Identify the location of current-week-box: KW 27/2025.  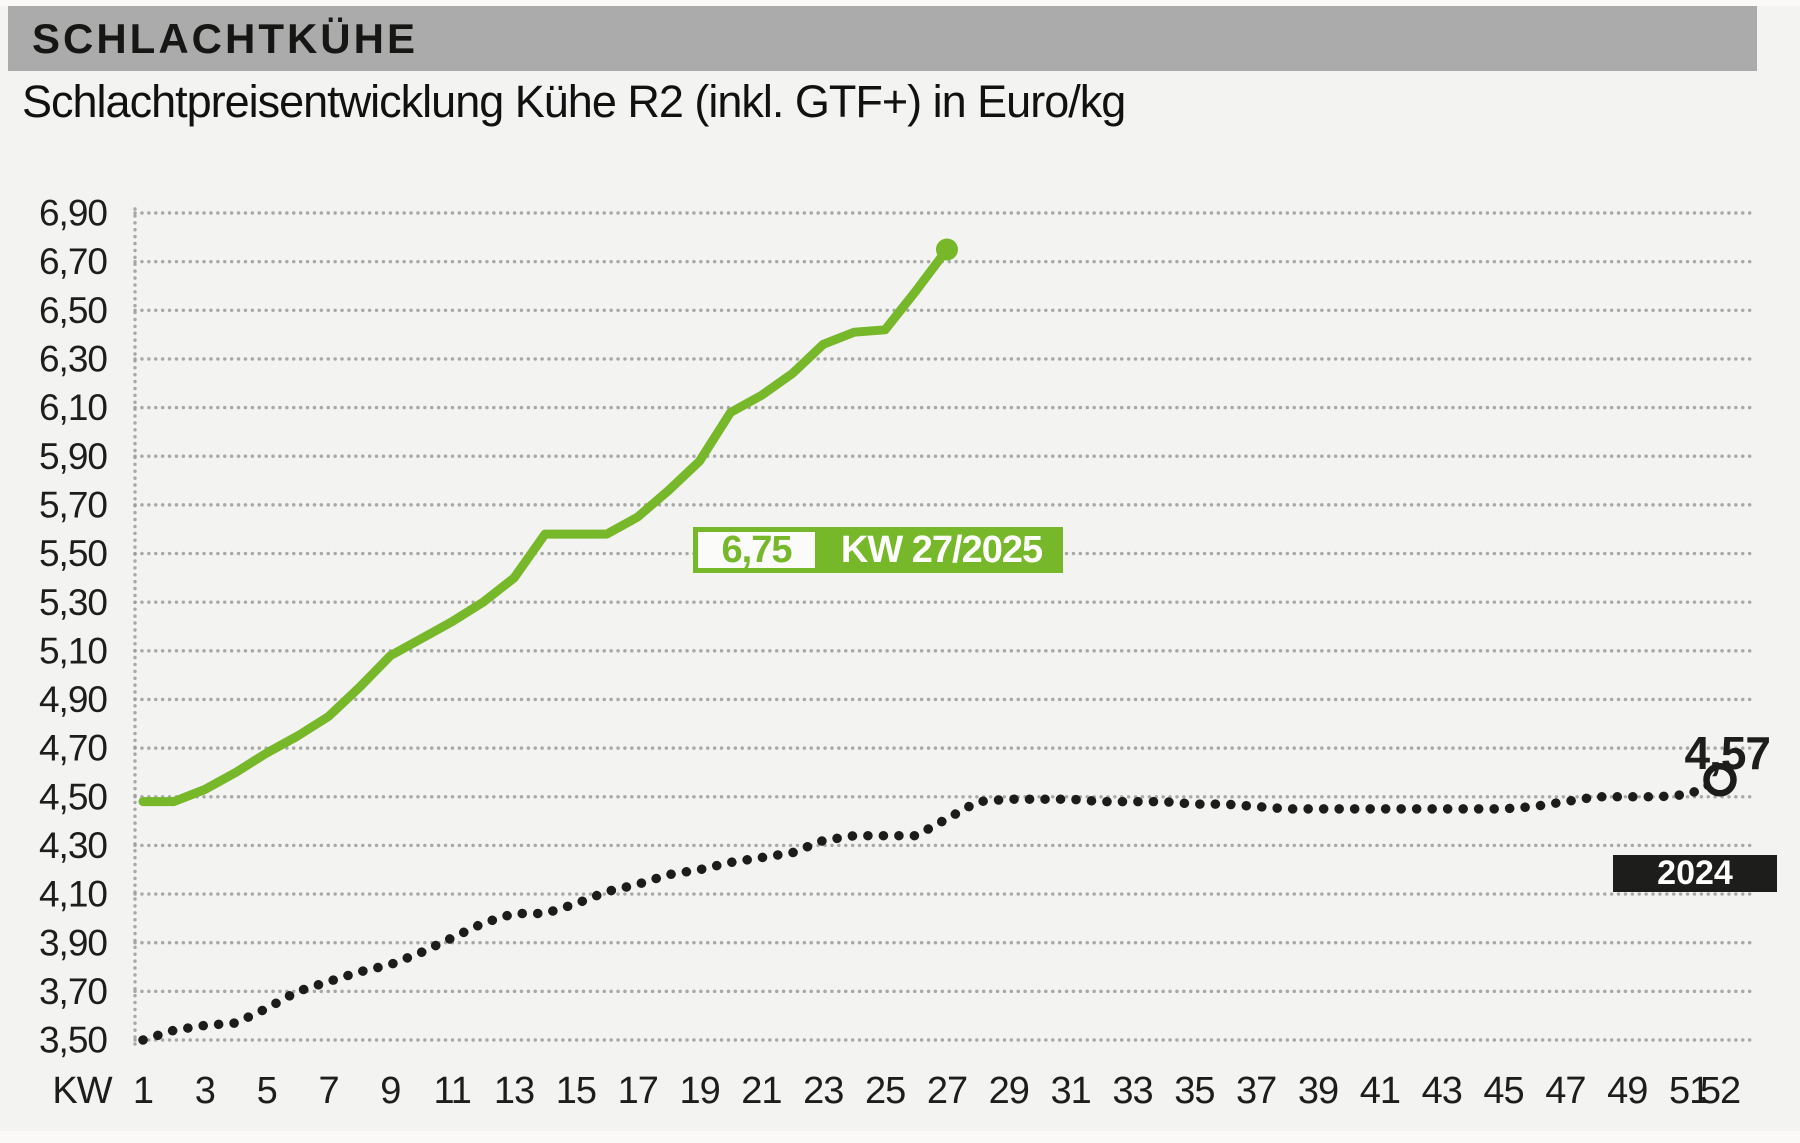
(941, 550).